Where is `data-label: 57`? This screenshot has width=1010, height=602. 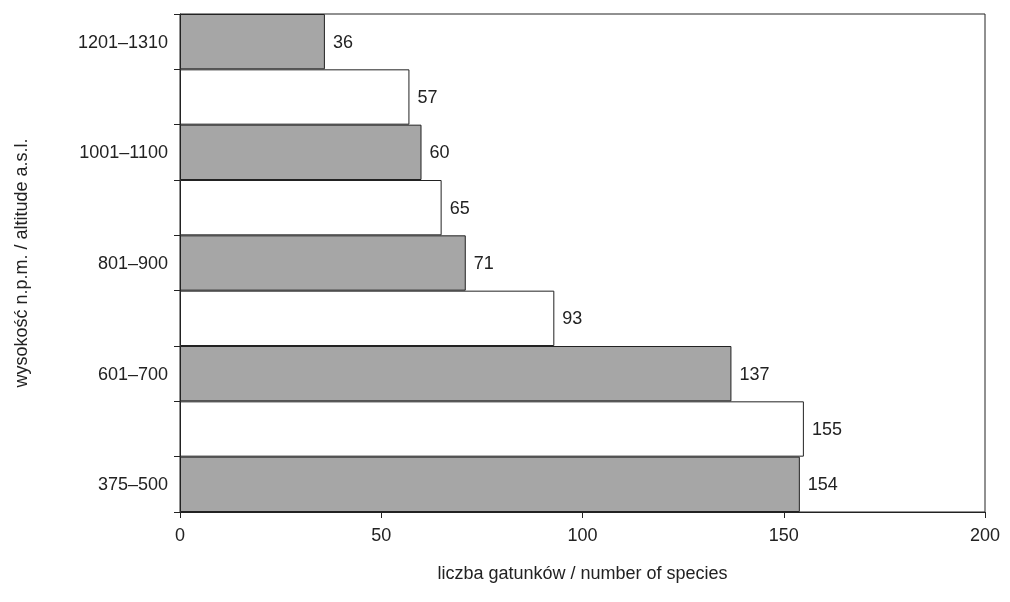
data-label: 57 is located at coordinates (427, 97).